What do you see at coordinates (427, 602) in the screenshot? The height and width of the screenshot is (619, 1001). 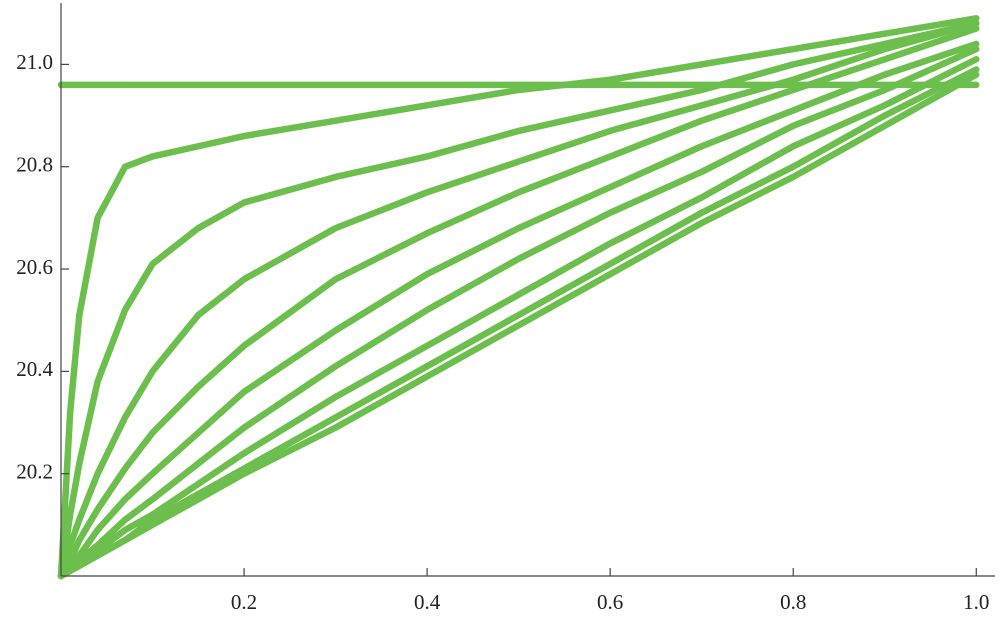 I see `x-tick-label: 0.4` at bounding box center [427, 602].